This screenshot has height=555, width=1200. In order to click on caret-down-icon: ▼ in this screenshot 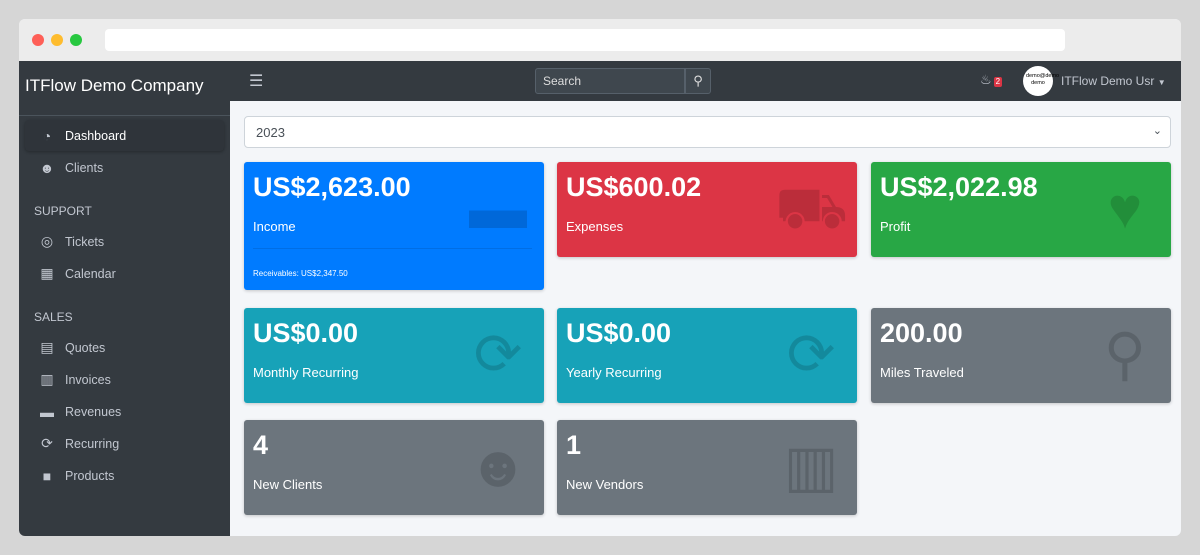, I will do `click(1161, 82)`.